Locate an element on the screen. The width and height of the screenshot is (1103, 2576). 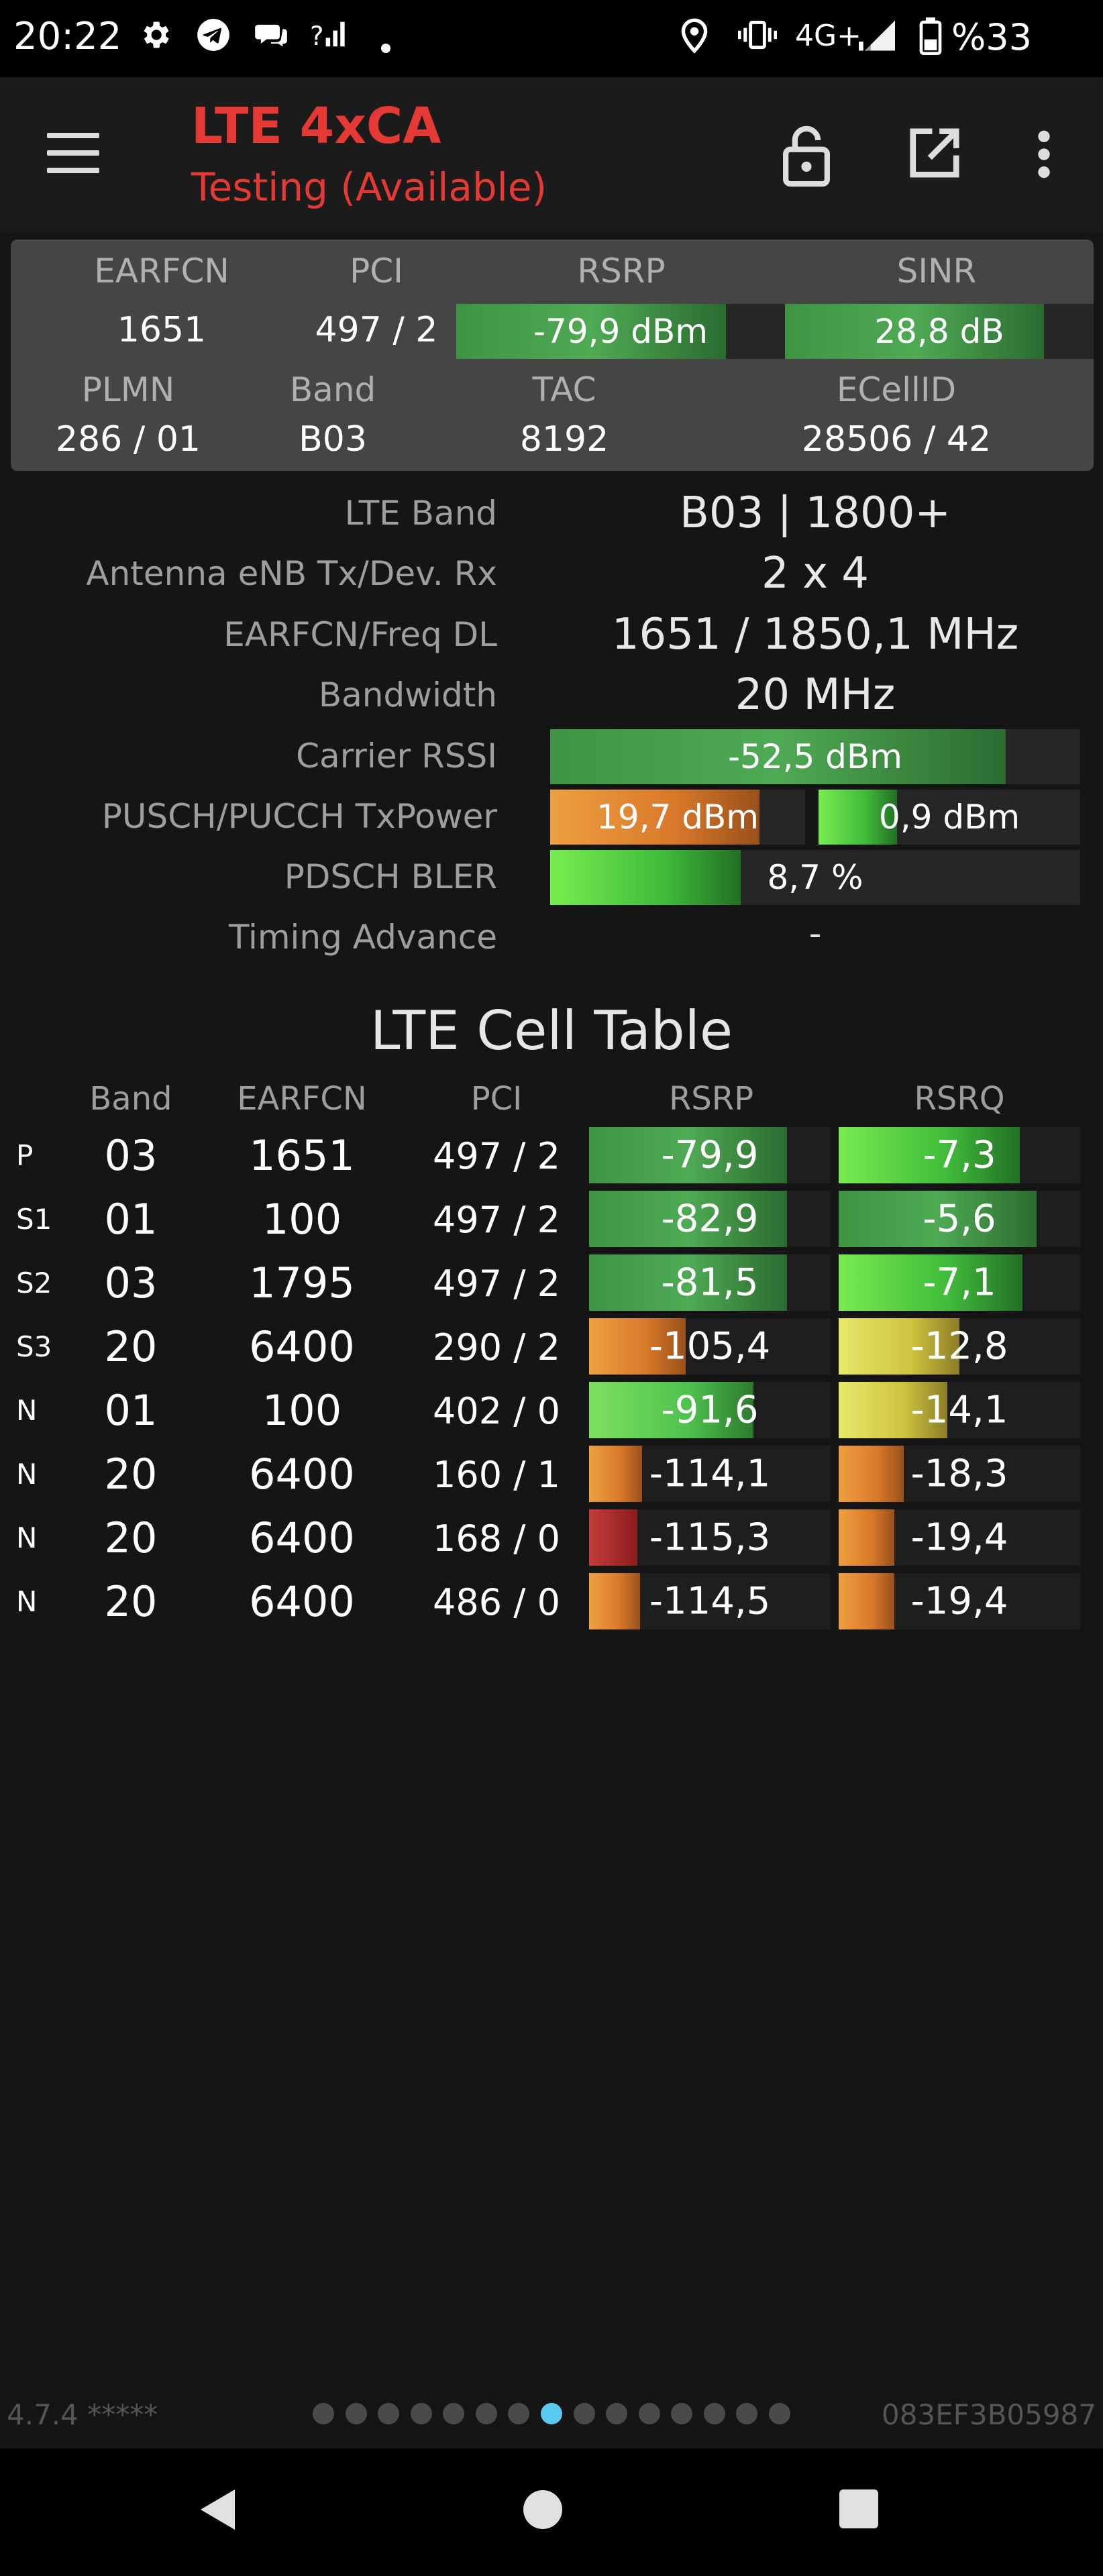
cell-rsrp-value: -91,6 is located at coordinates (710, 1410).